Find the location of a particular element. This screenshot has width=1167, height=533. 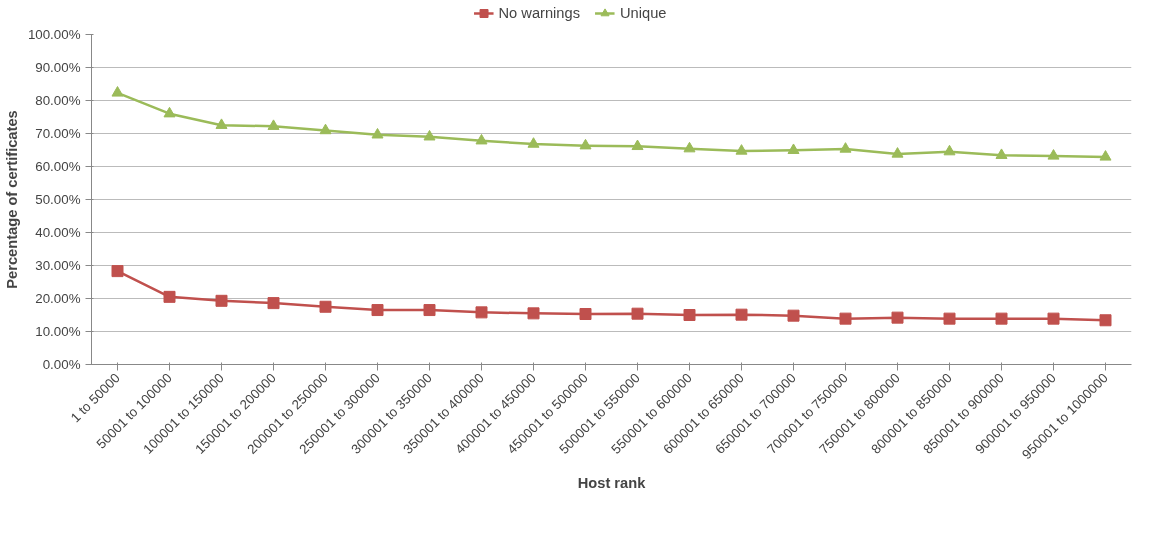

y-tick-label: 30.00% is located at coordinates (58, 265).